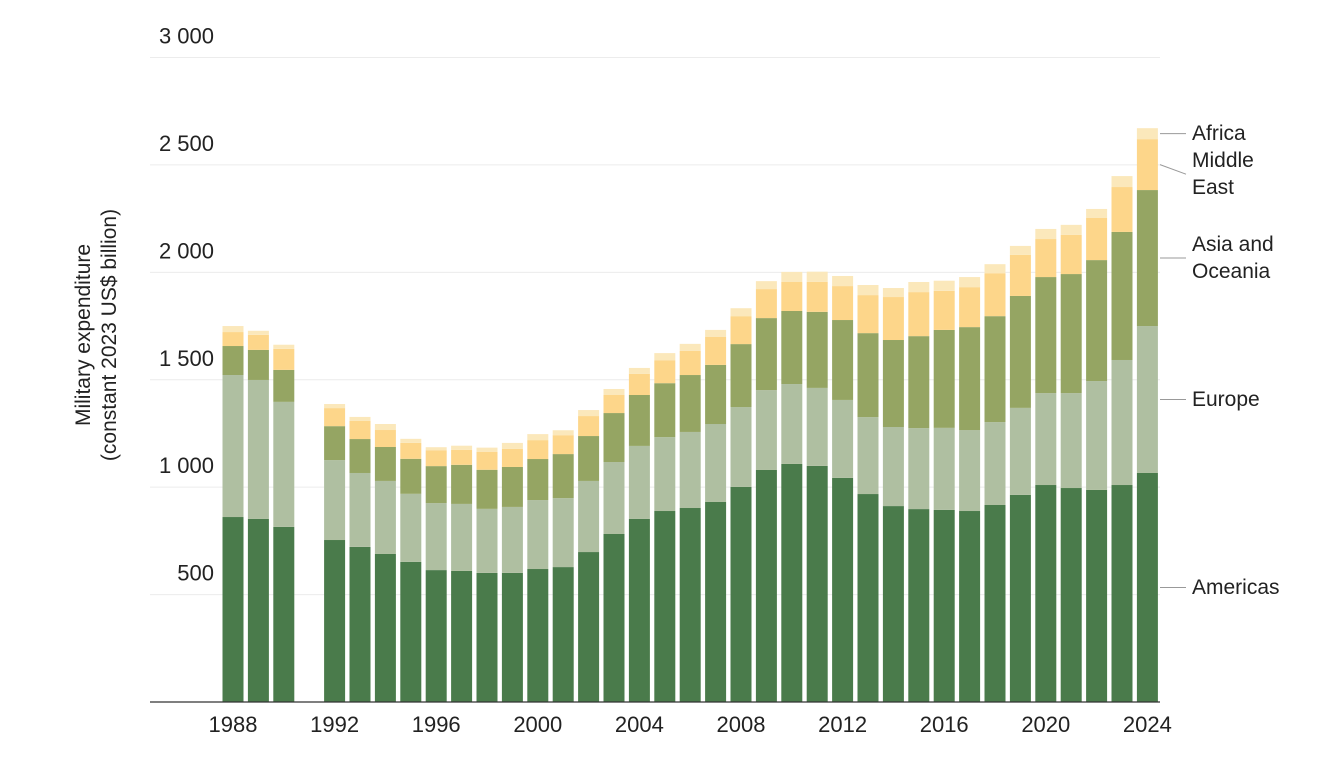 The height and width of the screenshot is (763, 1336). I want to click on y-tick-label: 3 000, so click(186, 36).